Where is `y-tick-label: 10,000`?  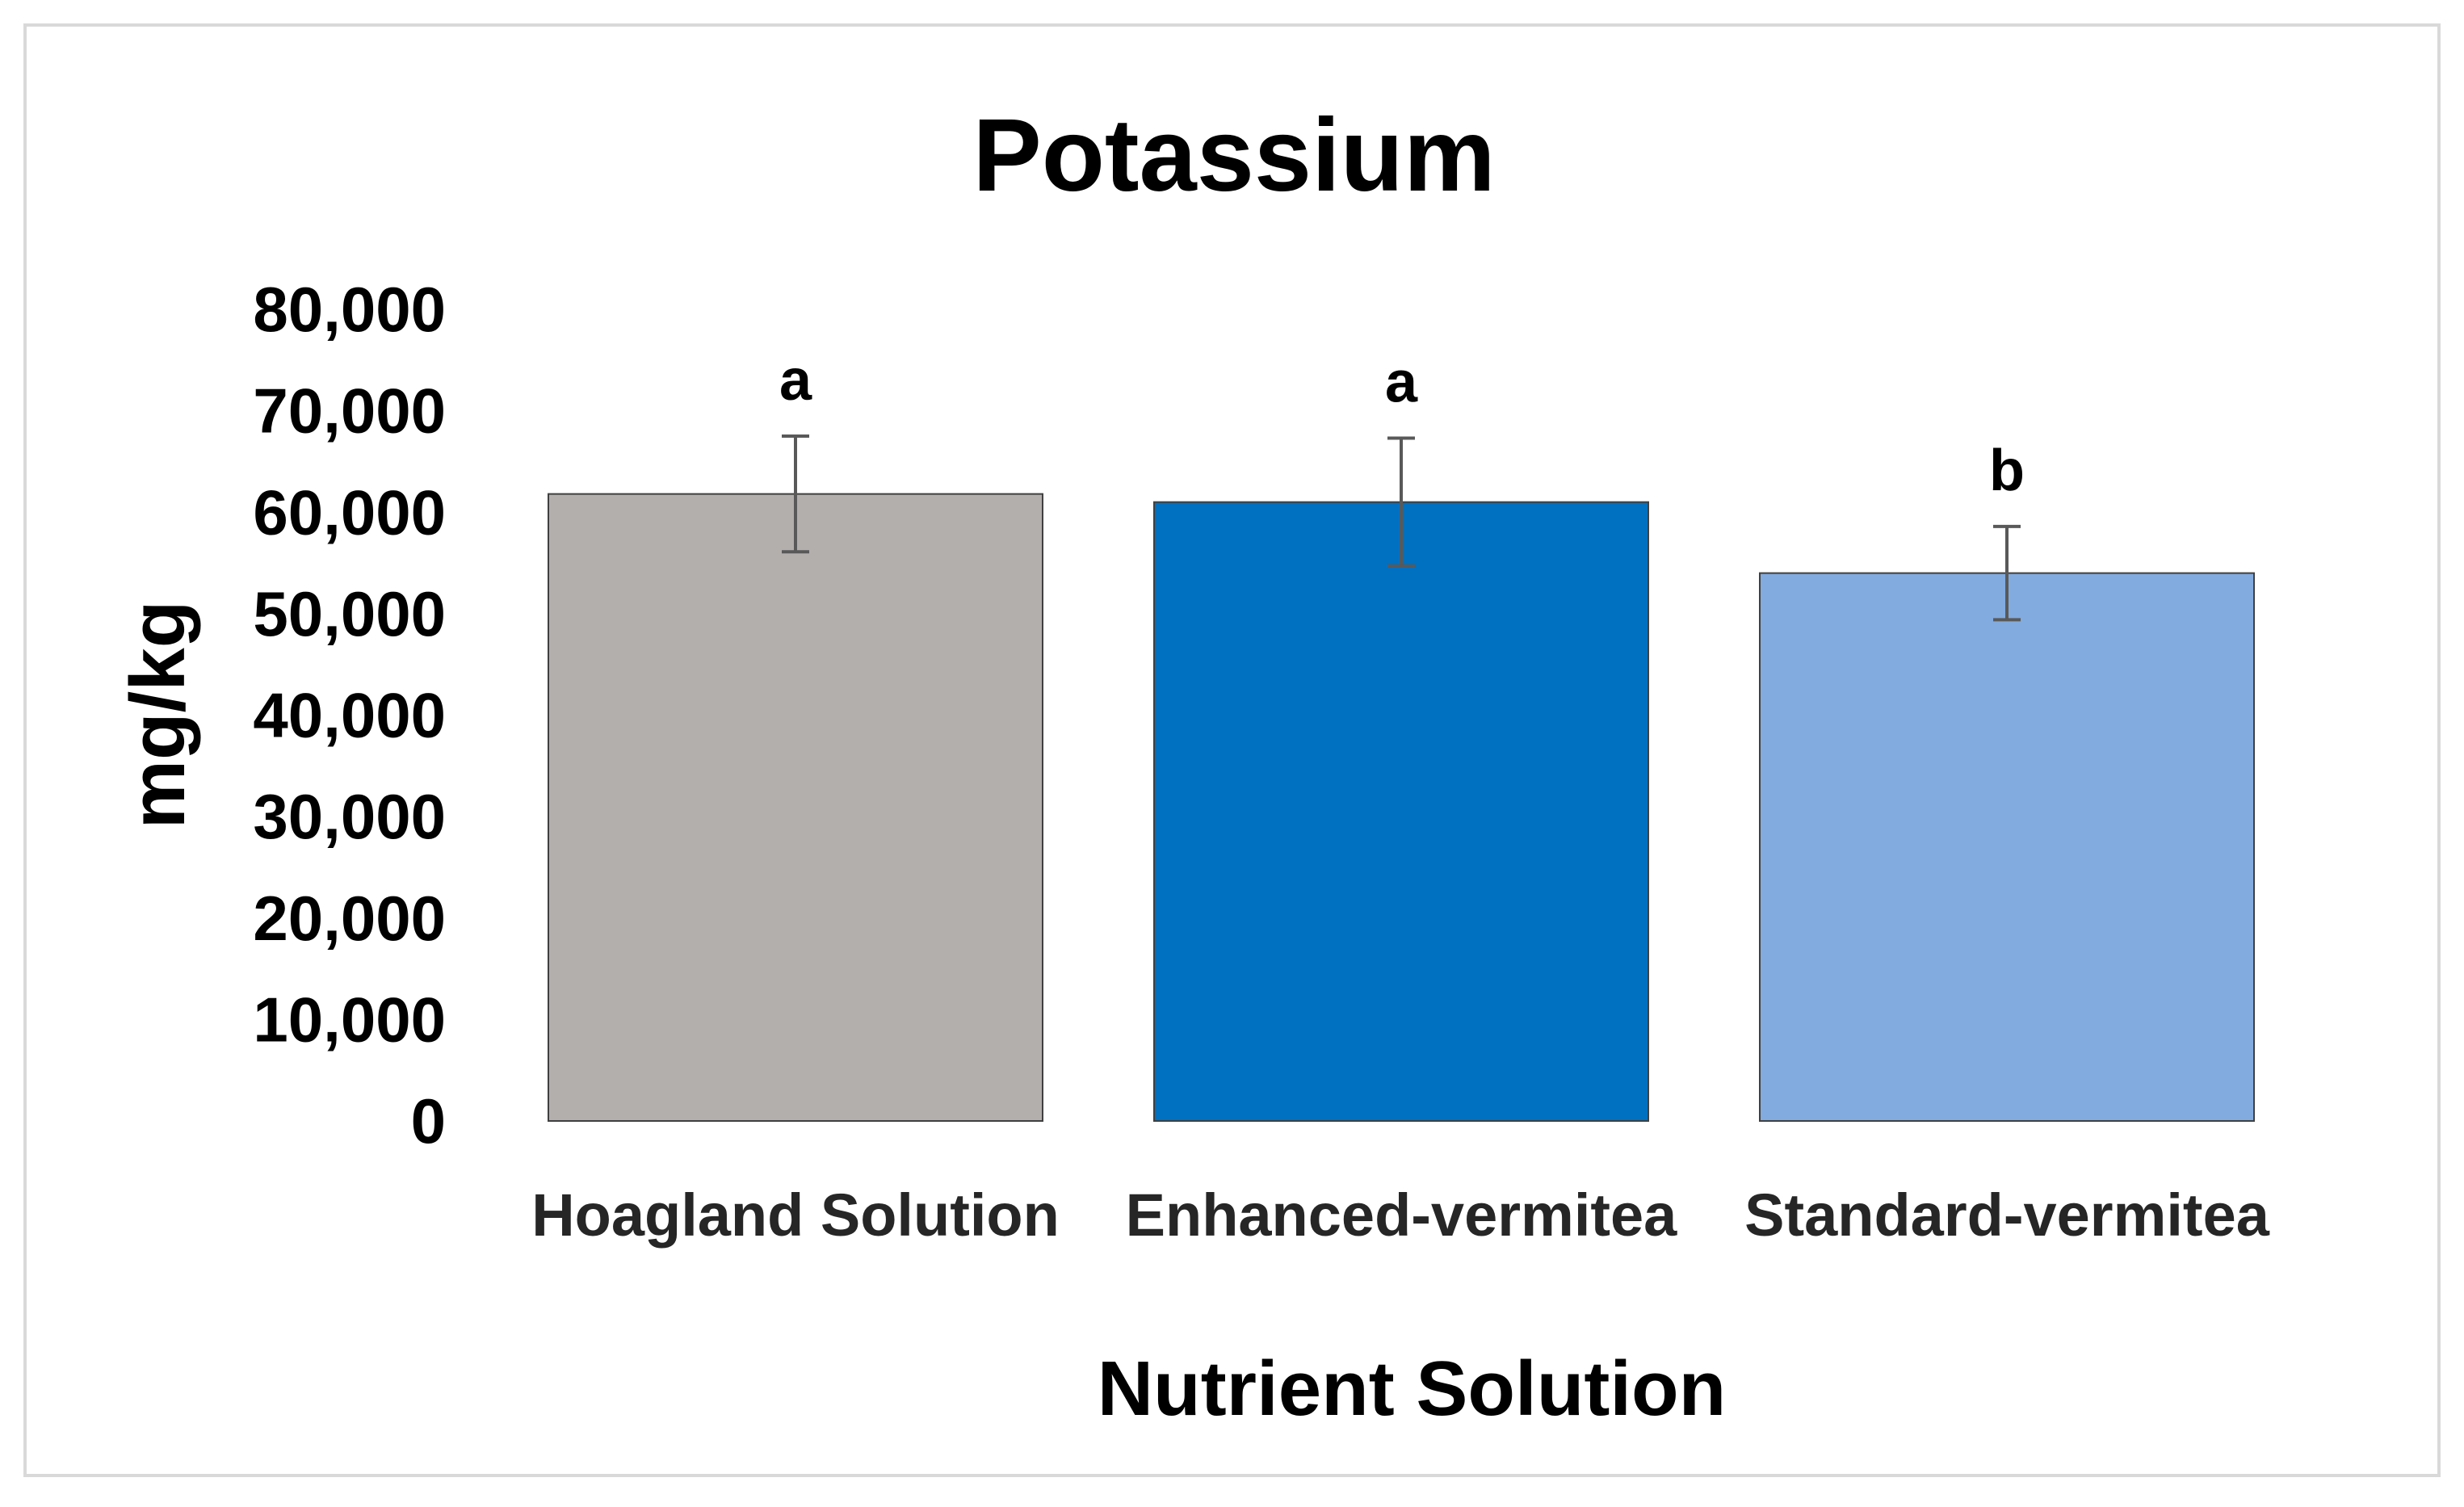 y-tick-label: 10,000 is located at coordinates (349, 1020).